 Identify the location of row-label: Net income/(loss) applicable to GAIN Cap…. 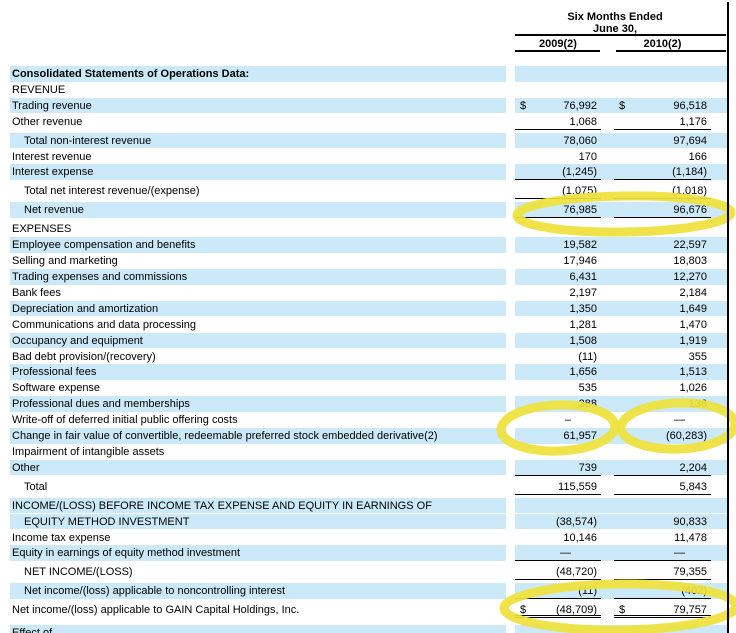
(156, 610).